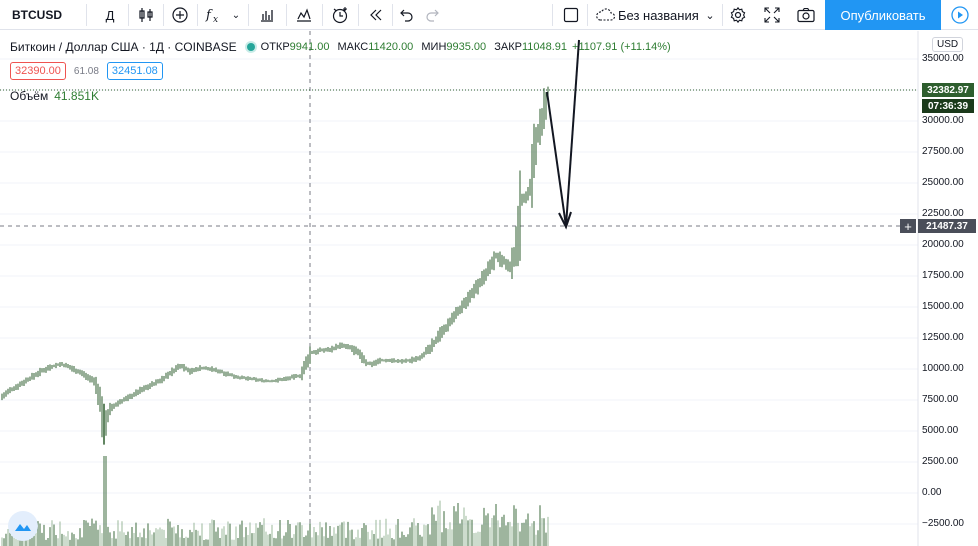 This screenshot has width=978, height=546. I want to click on add-crosshair-icon: +, so click(908, 226).